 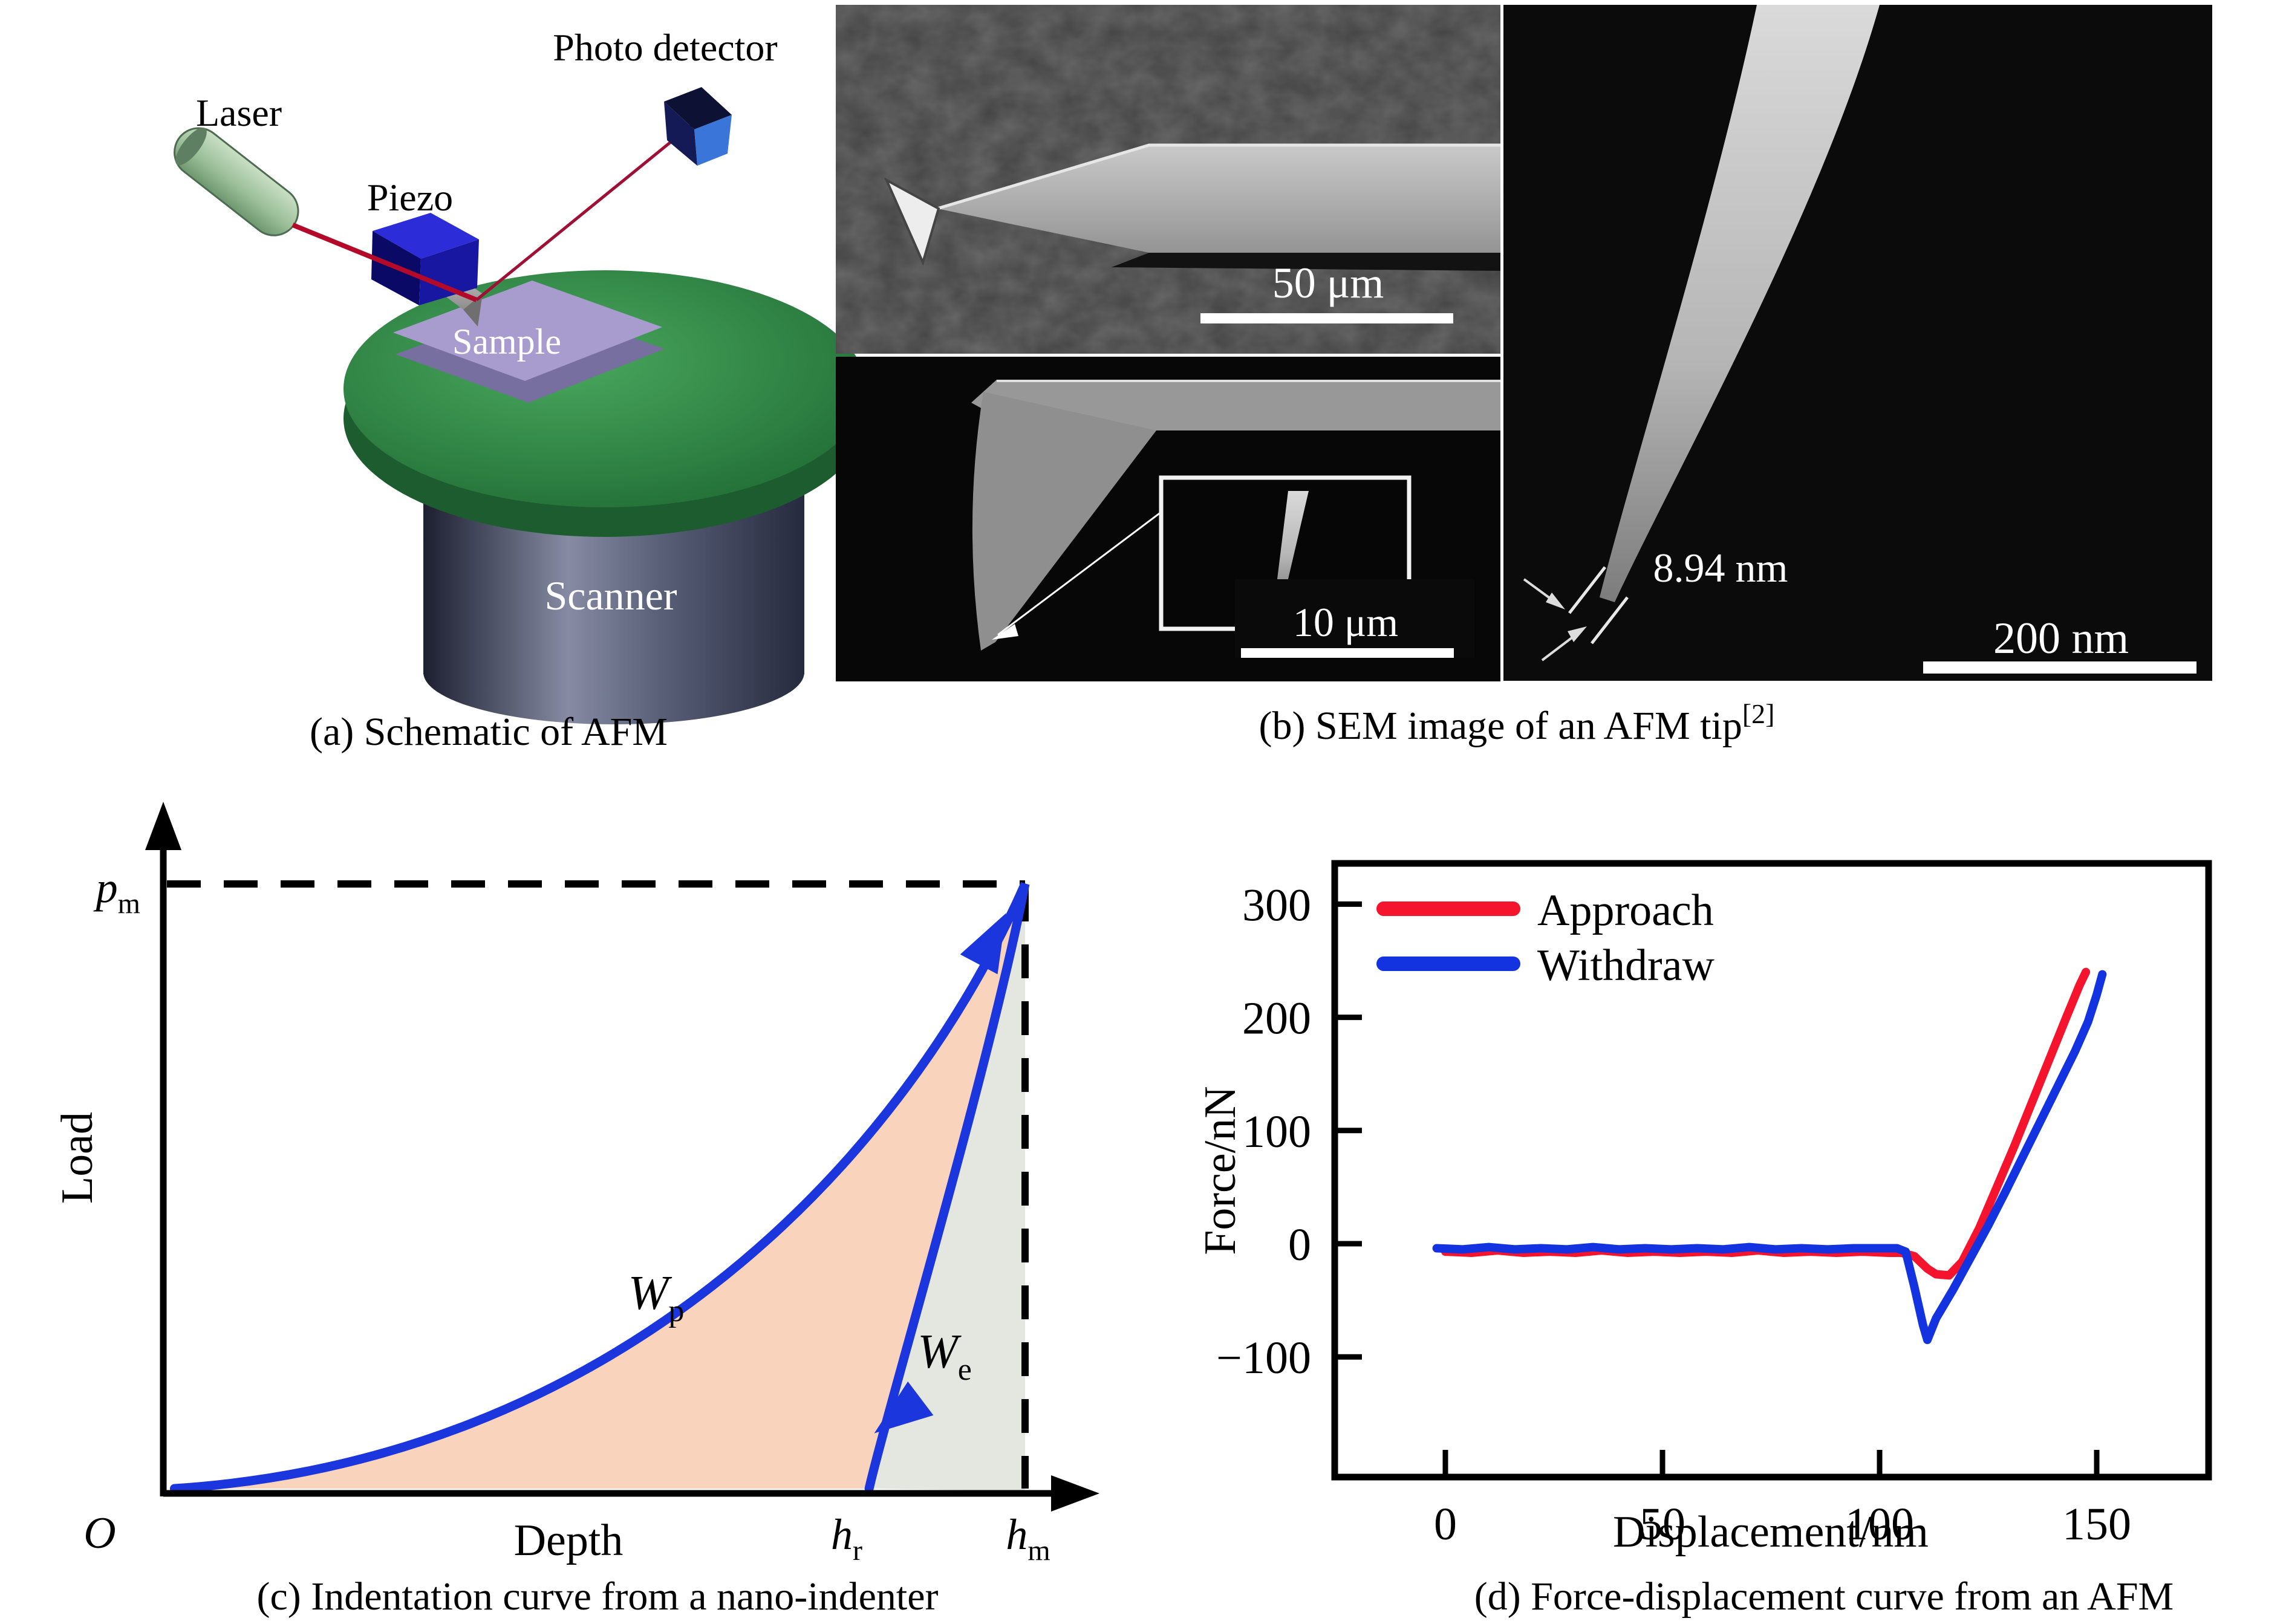 I want to click on sem3-tip-width-label: 8.94 nm, so click(x=1720, y=568).